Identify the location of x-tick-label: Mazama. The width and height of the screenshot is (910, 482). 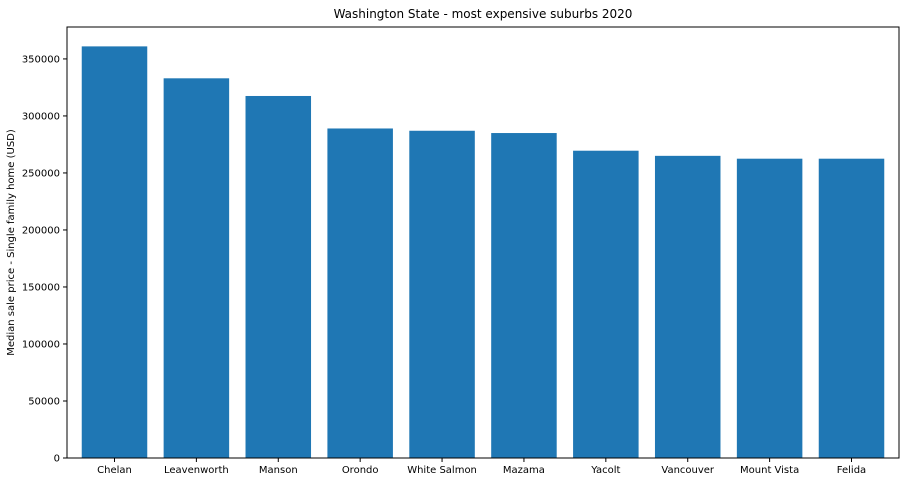
(524, 470).